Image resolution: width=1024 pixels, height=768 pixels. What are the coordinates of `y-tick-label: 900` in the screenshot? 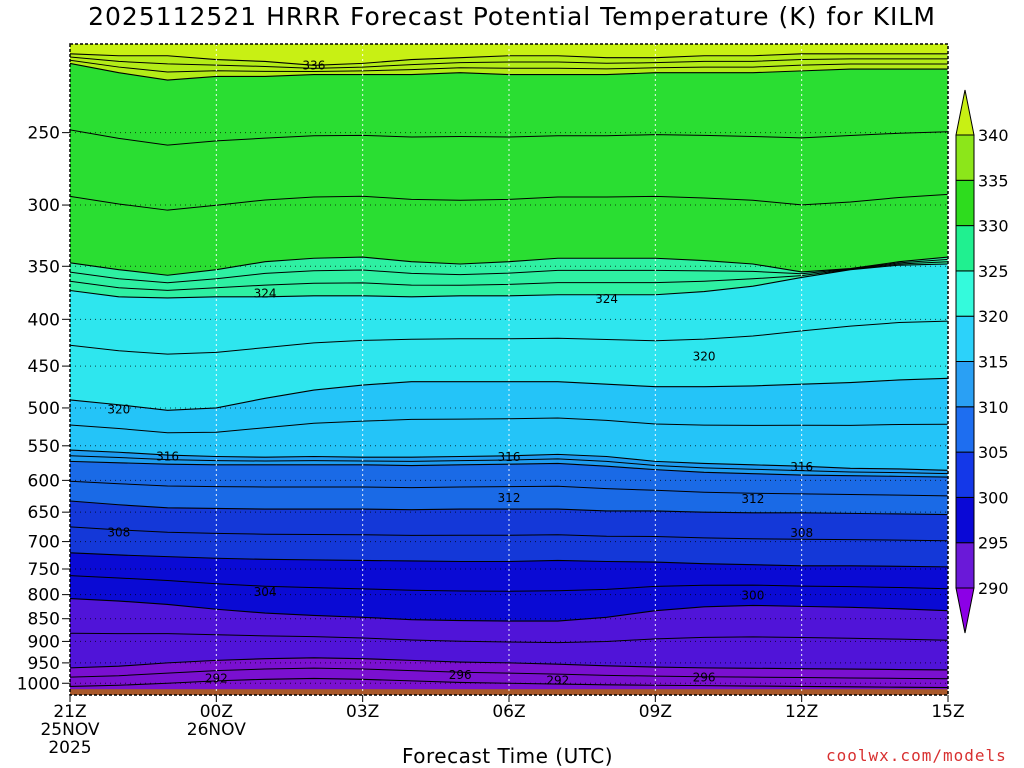 It's located at (44, 642).